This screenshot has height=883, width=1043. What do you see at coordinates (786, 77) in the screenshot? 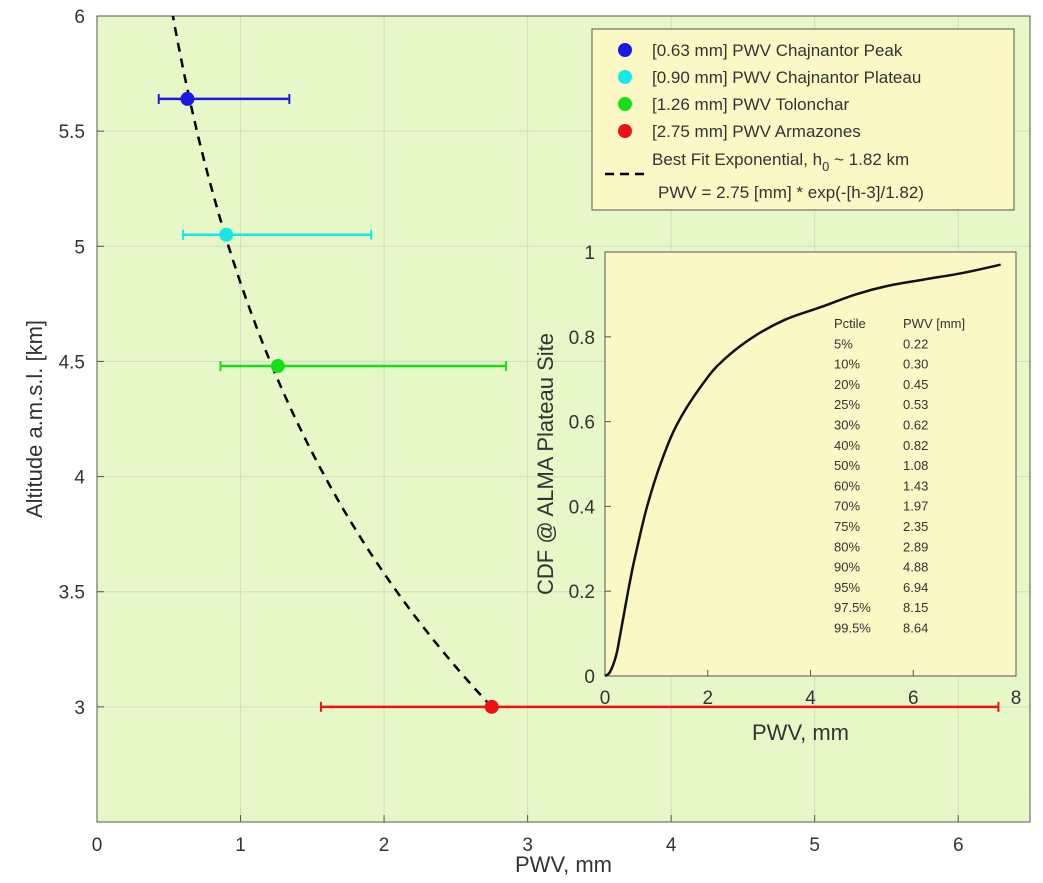
I see `legend-label-plateau: [0.90 mm] PWV Chajnantor Plateau` at bounding box center [786, 77].